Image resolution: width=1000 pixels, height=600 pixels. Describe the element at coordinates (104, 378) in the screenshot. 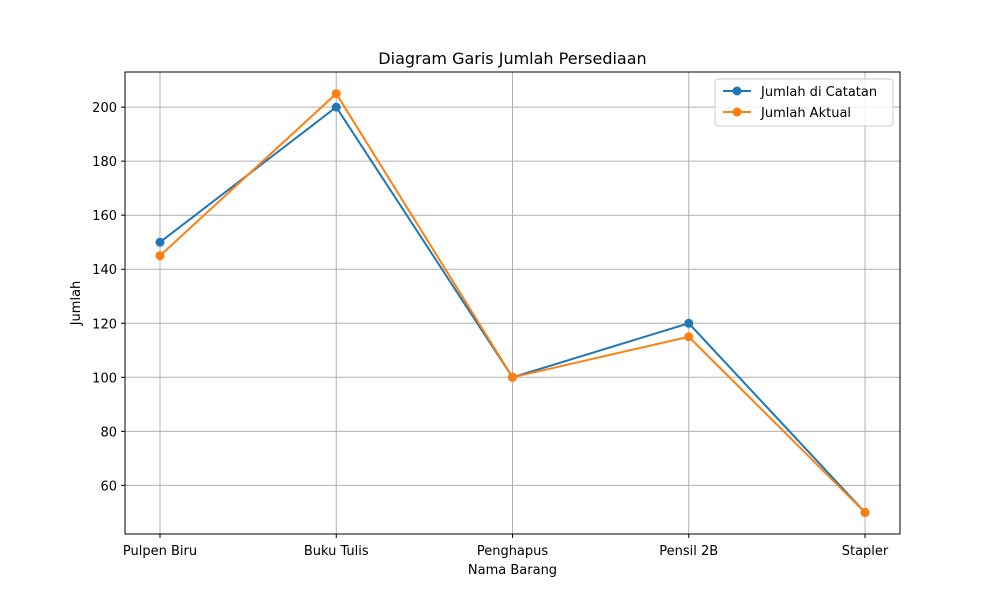

I see `y-tick-label: 100` at that location.